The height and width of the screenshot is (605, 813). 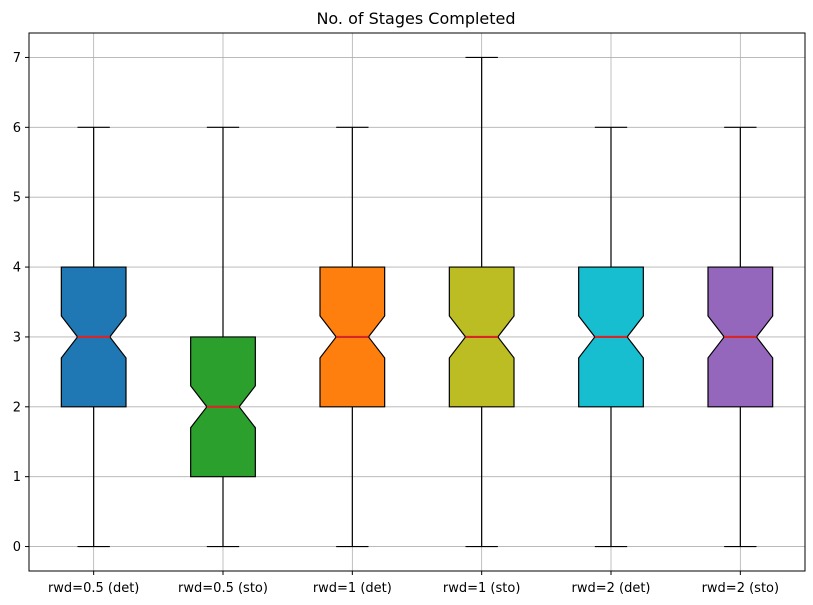 I want to click on y-tick-label: 0, so click(x=17, y=547).